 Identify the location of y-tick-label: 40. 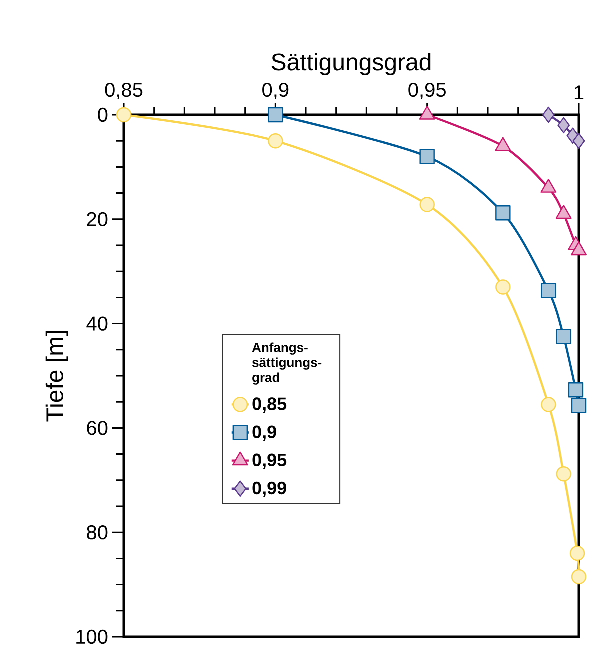
(97, 323).